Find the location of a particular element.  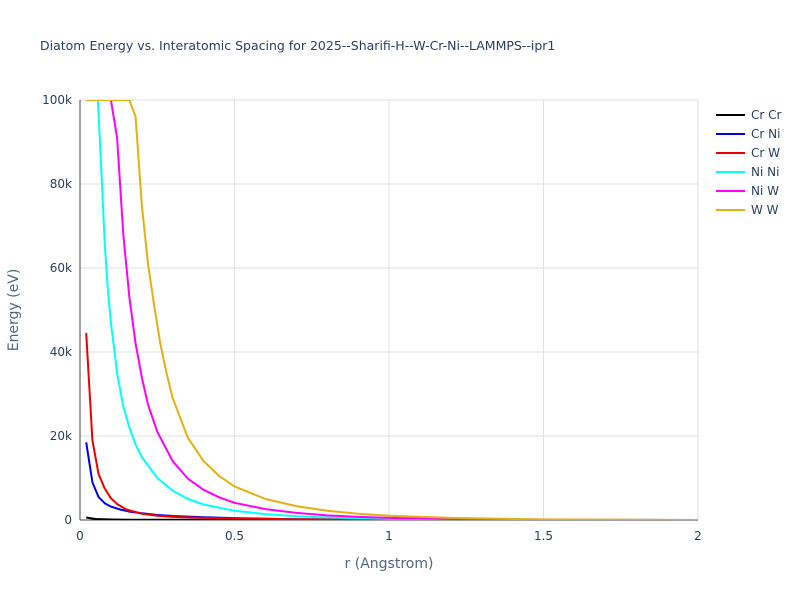

y-tick-label: 100k is located at coordinates (57, 100).